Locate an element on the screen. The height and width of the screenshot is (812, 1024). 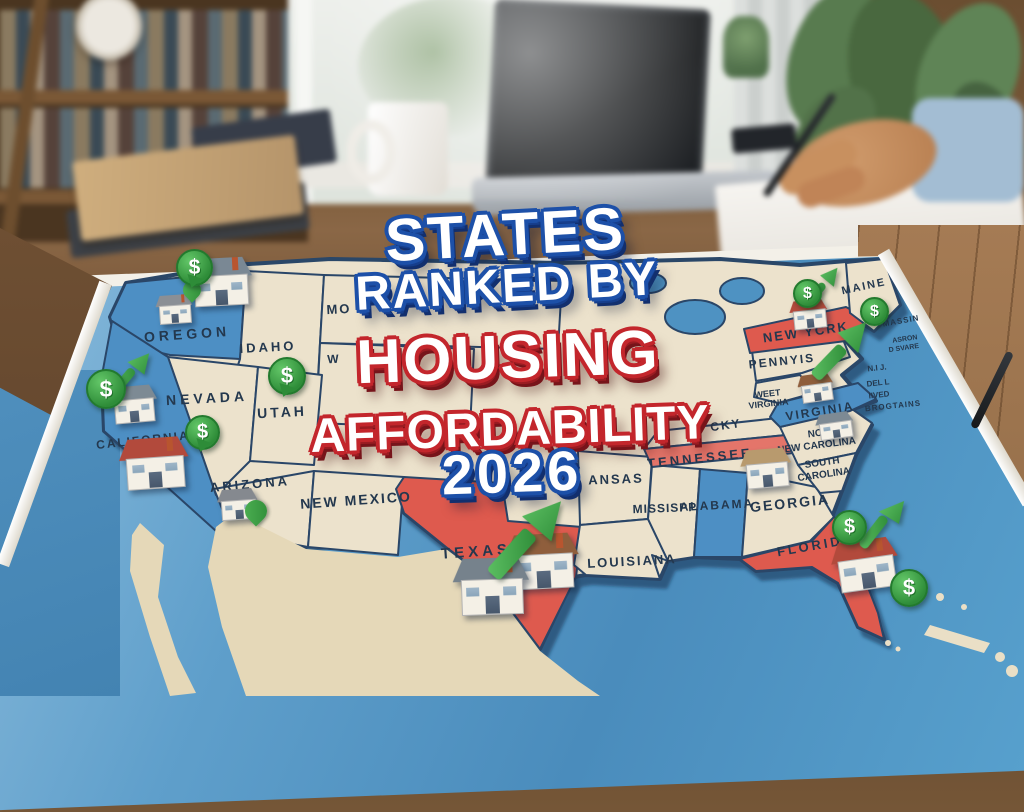
state-shape-new-mexico is located at coordinates (356, 513).